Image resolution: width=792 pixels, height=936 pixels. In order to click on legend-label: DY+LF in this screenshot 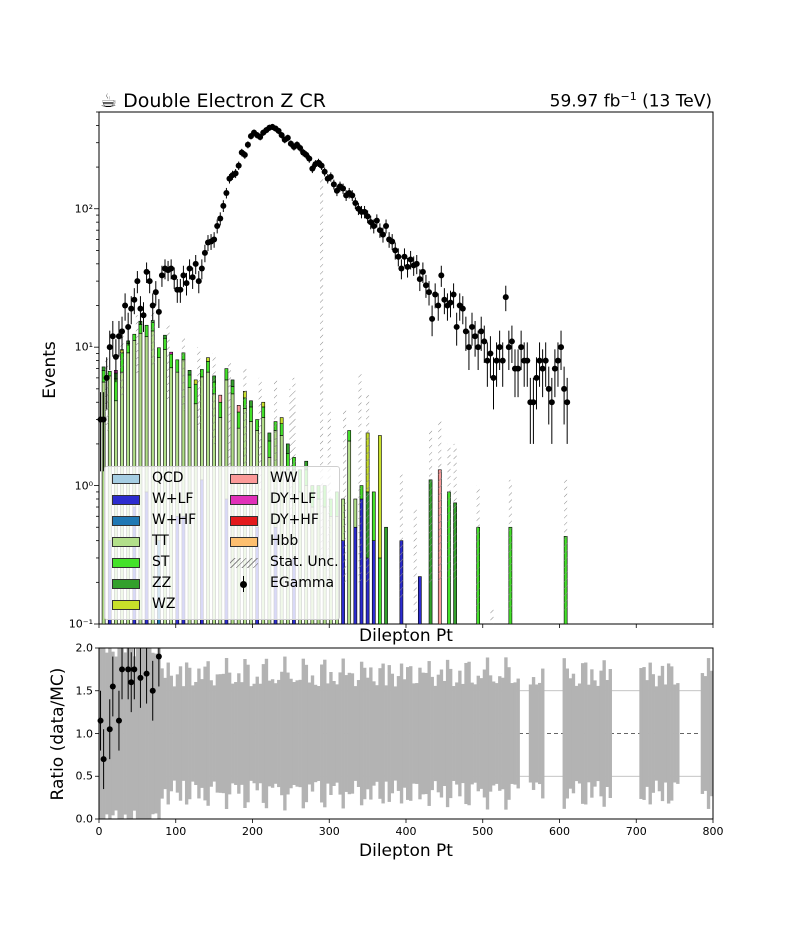, I will do `click(293, 499)`.